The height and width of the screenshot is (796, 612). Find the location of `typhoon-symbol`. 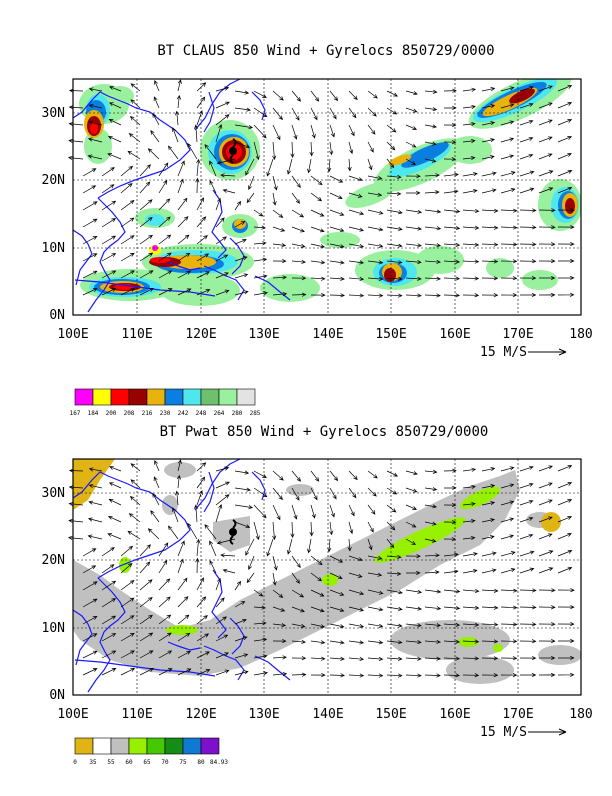

typhoon-symbol is located at coordinates (233, 151).